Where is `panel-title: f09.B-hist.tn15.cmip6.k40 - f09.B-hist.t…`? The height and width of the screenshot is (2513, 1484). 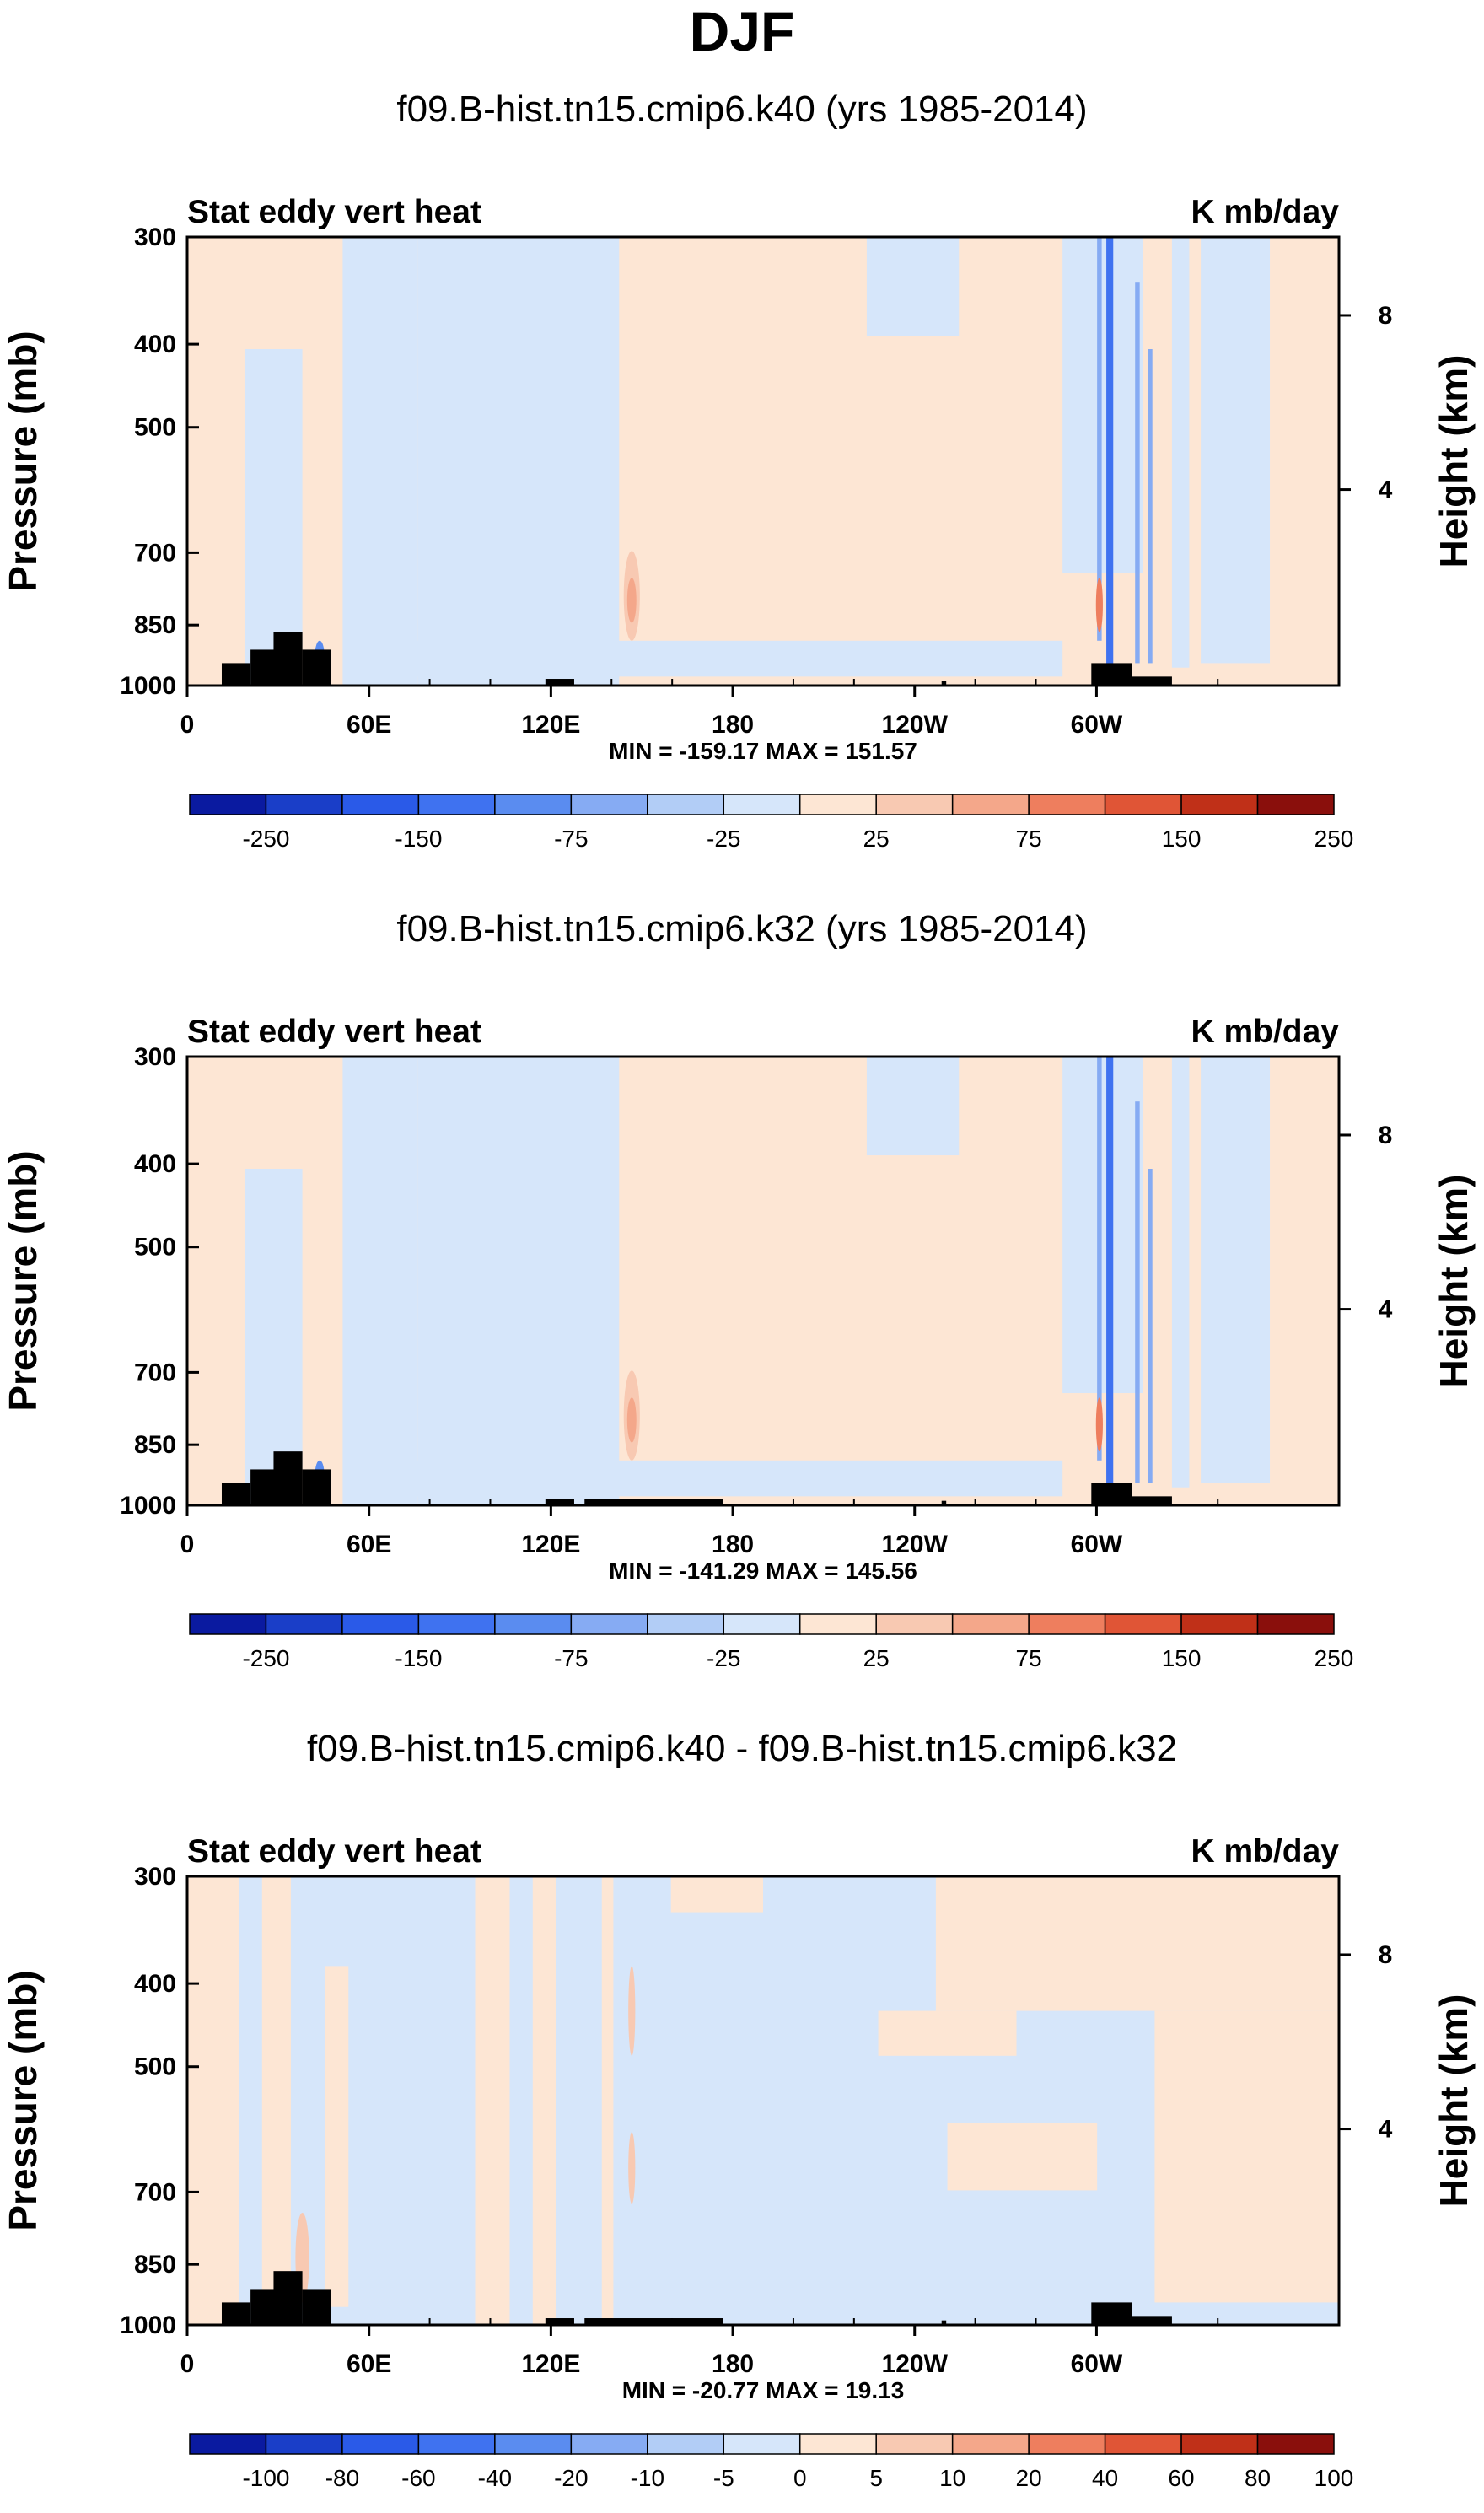
panel-title: f09.B-hist.tn15.cmip6.k40 - f09.B-hist.t… is located at coordinates (742, 1748).